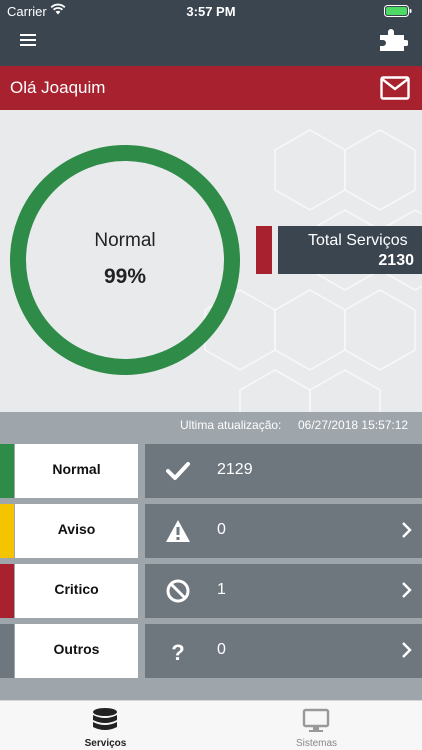  Describe the element at coordinates (396, 260) in the screenshot. I see `total-services-value: 2130` at that location.